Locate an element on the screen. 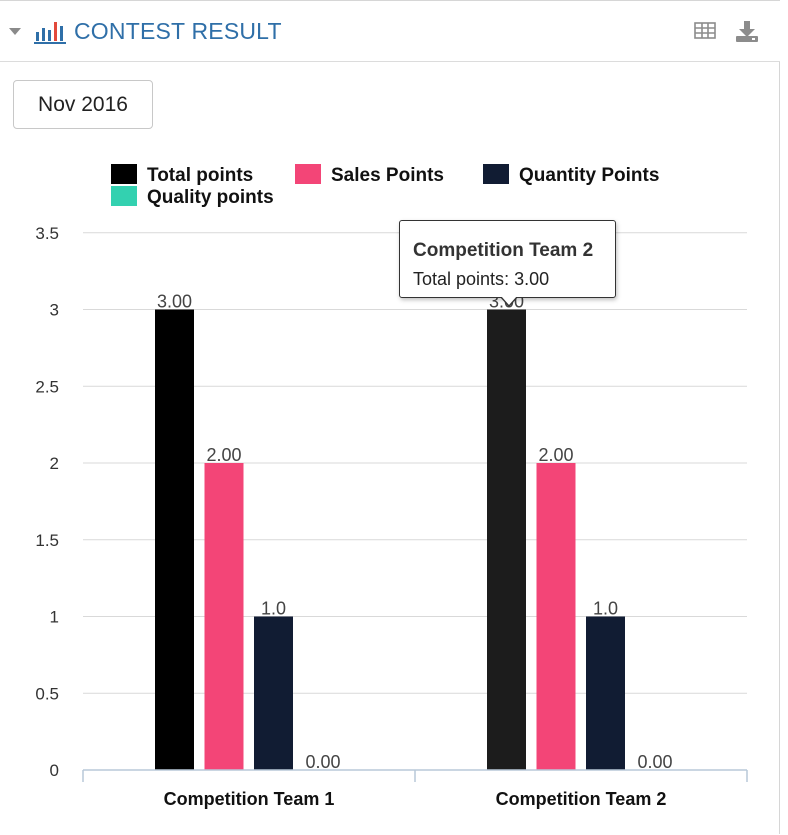 Image resolution: width=788 pixels, height=835 pixels. y-axis: 0 0.5 1 1.5 2 2.5 3 3.5 is located at coordinates (47, 502).